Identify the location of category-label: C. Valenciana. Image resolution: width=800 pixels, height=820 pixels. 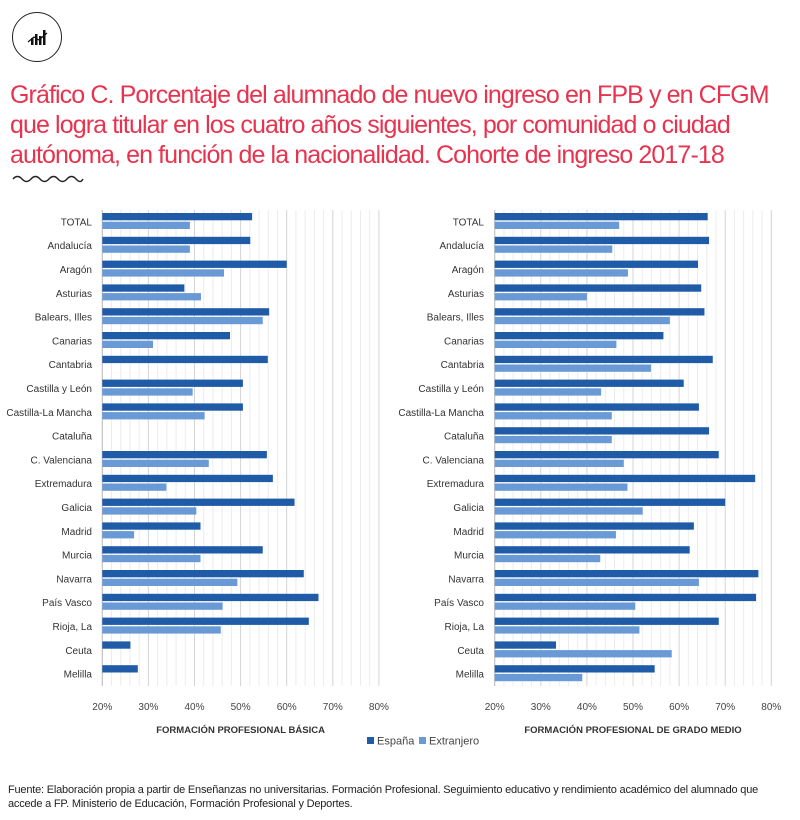
(453, 460).